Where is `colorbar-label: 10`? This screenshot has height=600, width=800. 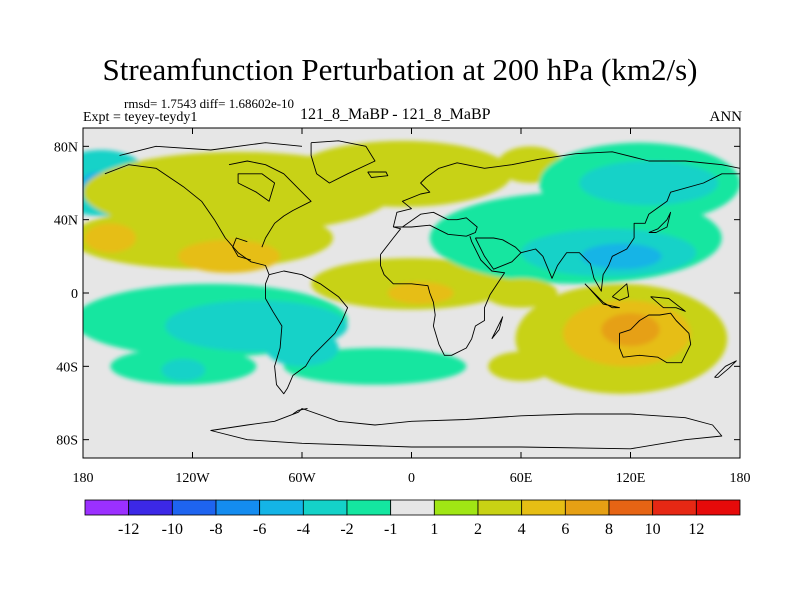 colorbar-label: 10 is located at coordinates (653, 529).